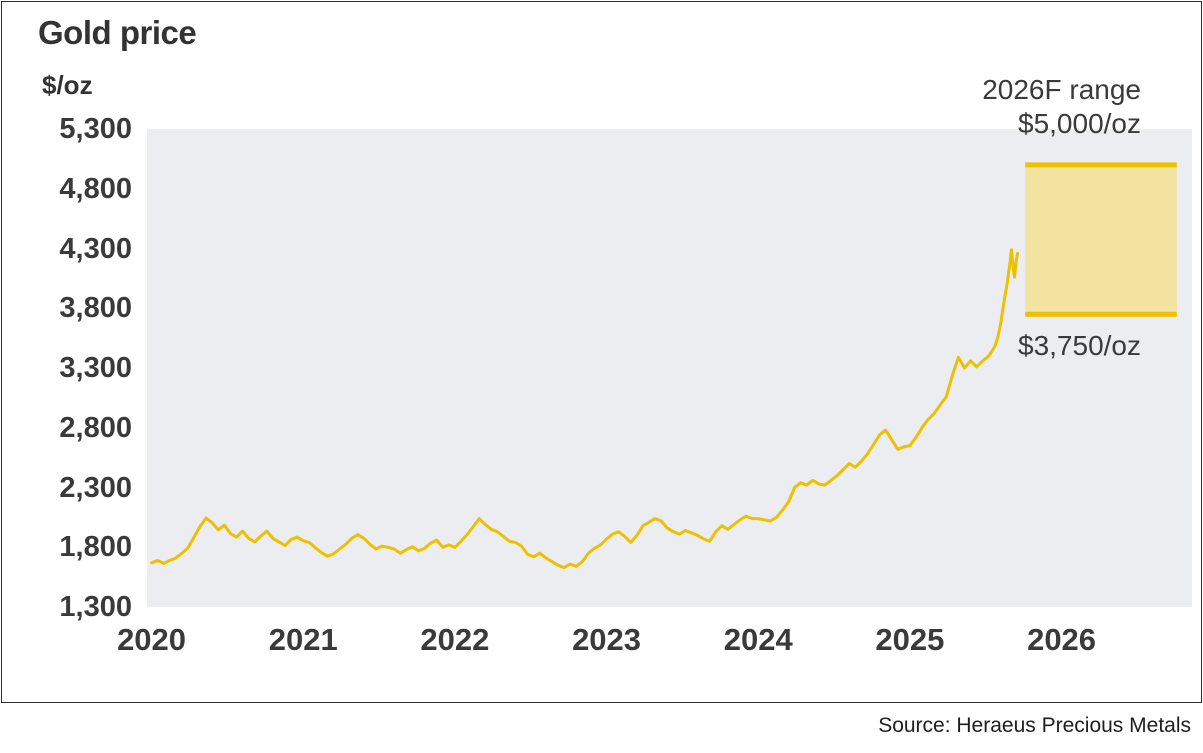 This screenshot has height=753, width=1203. Describe the element at coordinates (1079, 123) in the screenshot. I see `forecast-high-label: $5,000/oz` at that location.